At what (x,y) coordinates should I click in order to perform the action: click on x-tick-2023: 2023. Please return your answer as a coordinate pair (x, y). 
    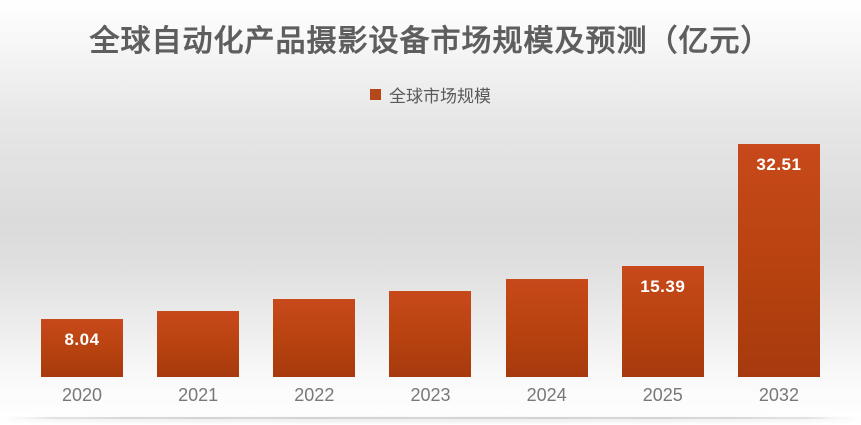
    Looking at the image, I should click on (430, 395).